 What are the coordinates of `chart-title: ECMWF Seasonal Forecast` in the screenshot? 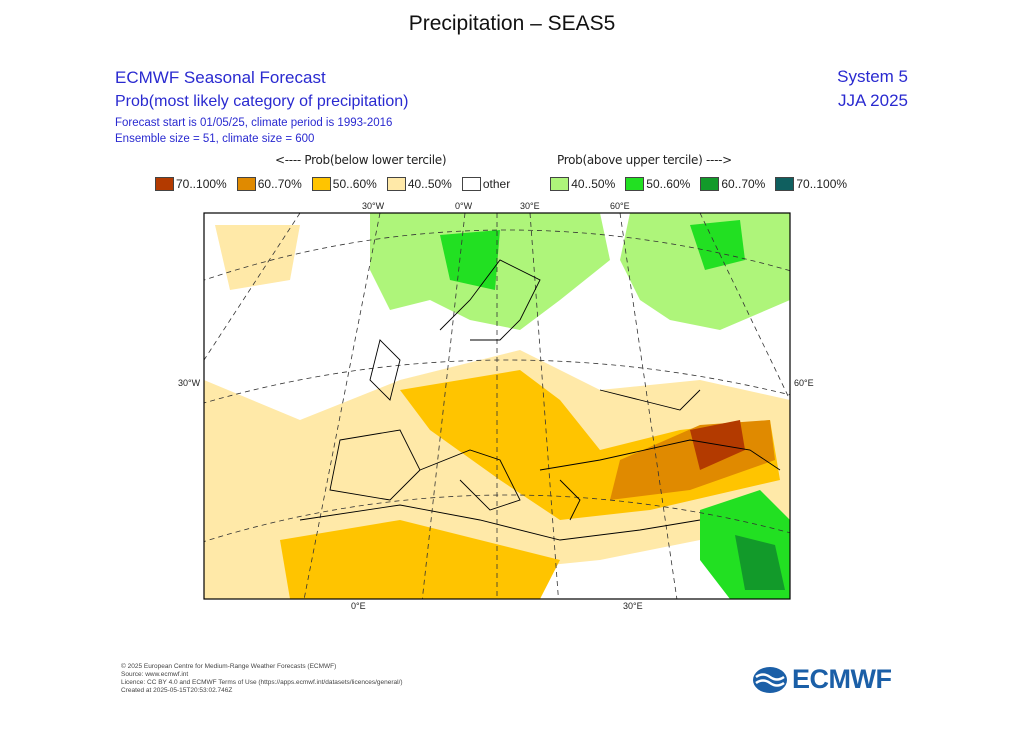 It's located at (220, 77).